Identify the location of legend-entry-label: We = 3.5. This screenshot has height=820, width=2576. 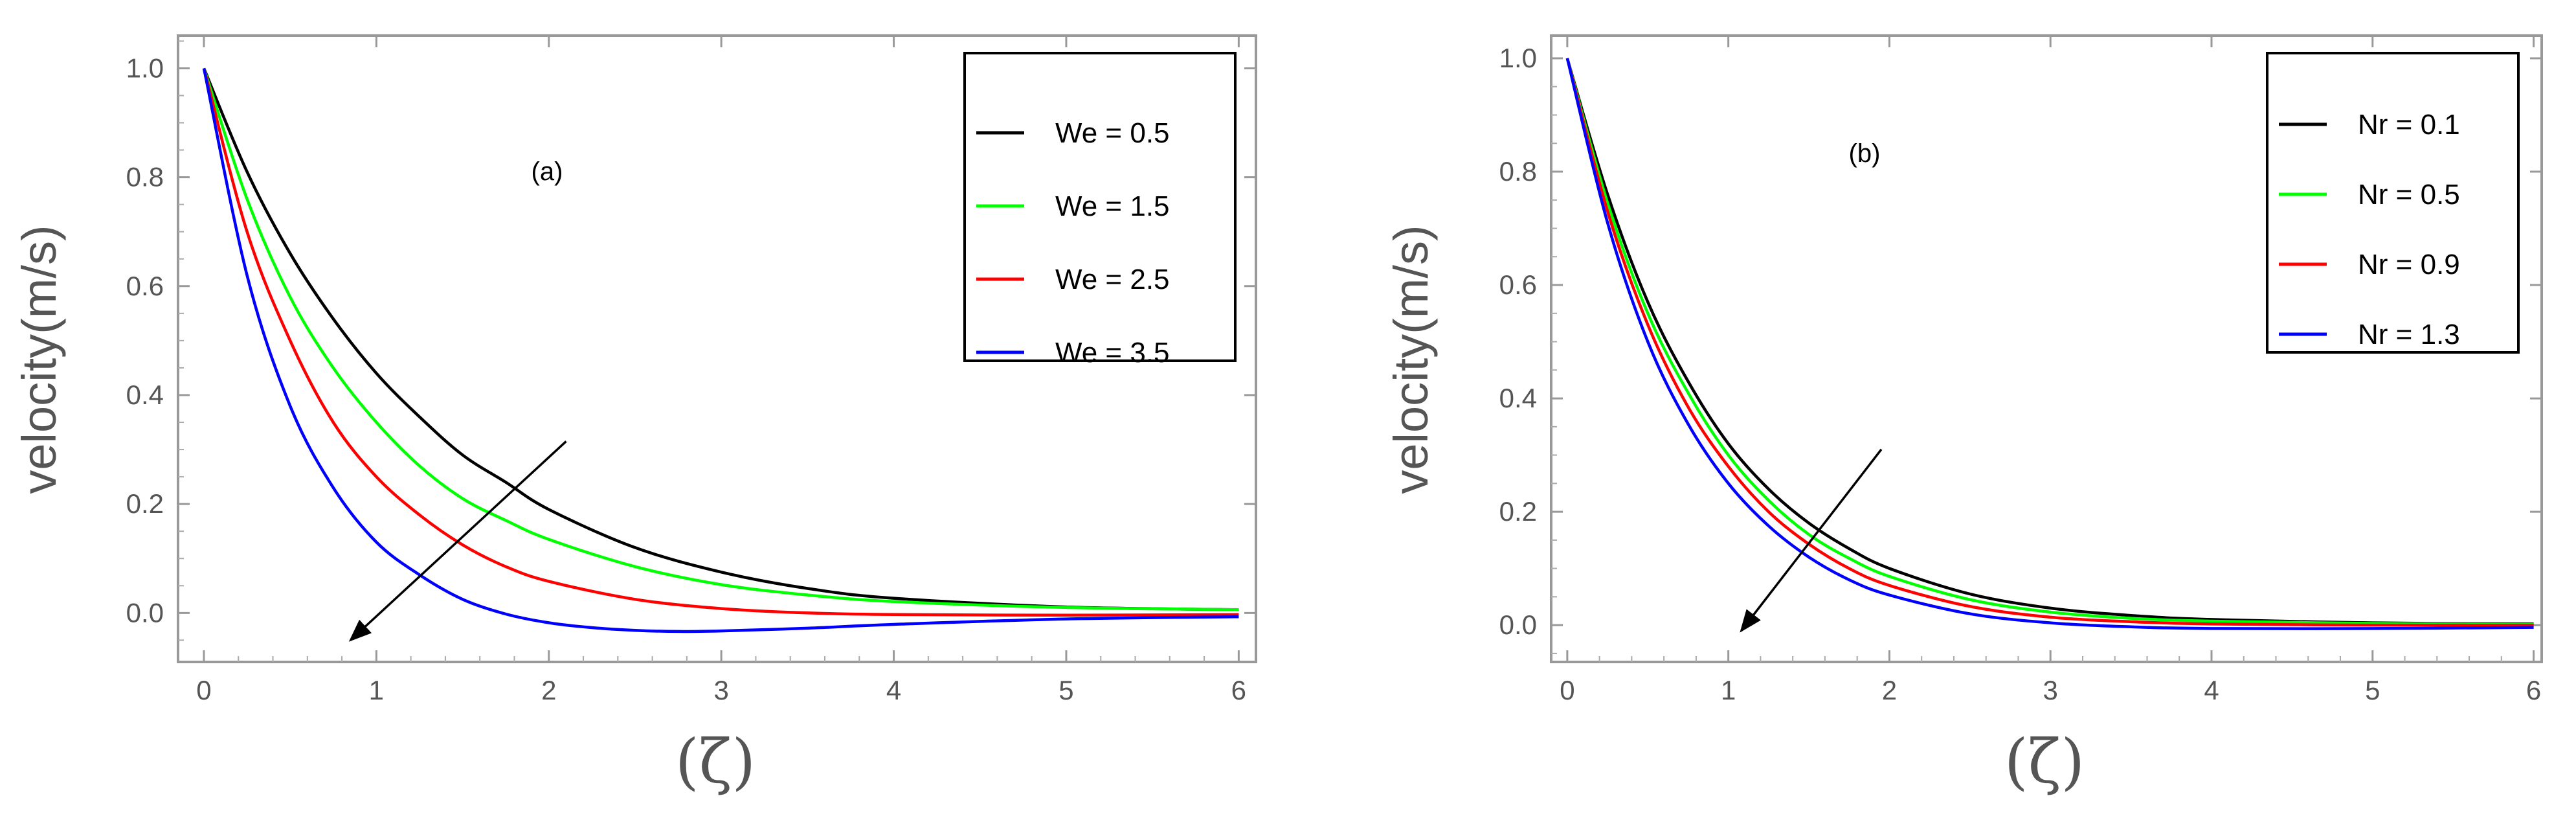
(1112, 353).